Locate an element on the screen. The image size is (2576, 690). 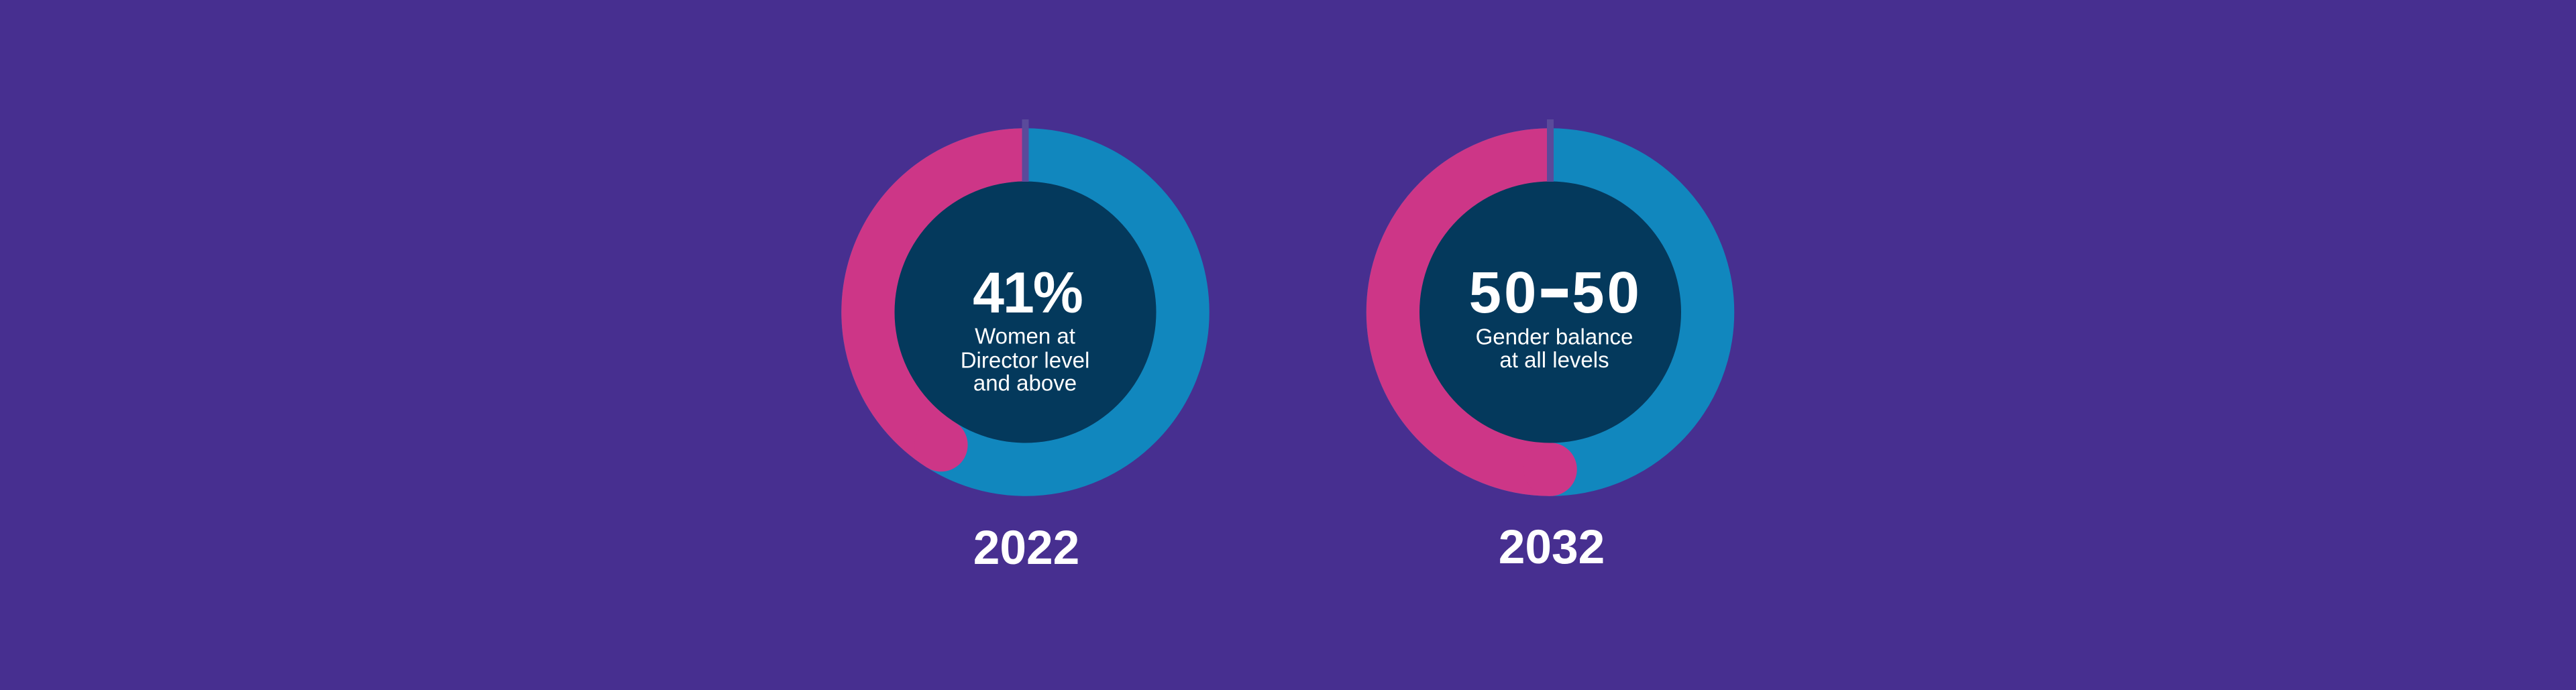
svg-text: 41% is located at coordinates (1027, 293).